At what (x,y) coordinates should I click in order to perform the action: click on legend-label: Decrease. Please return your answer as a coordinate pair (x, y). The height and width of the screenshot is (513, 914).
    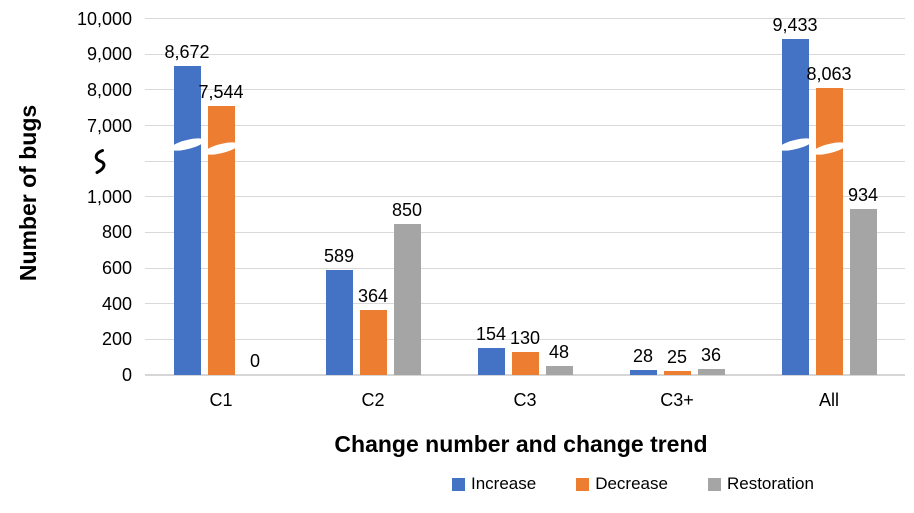
    Looking at the image, I should click on (631, 483).